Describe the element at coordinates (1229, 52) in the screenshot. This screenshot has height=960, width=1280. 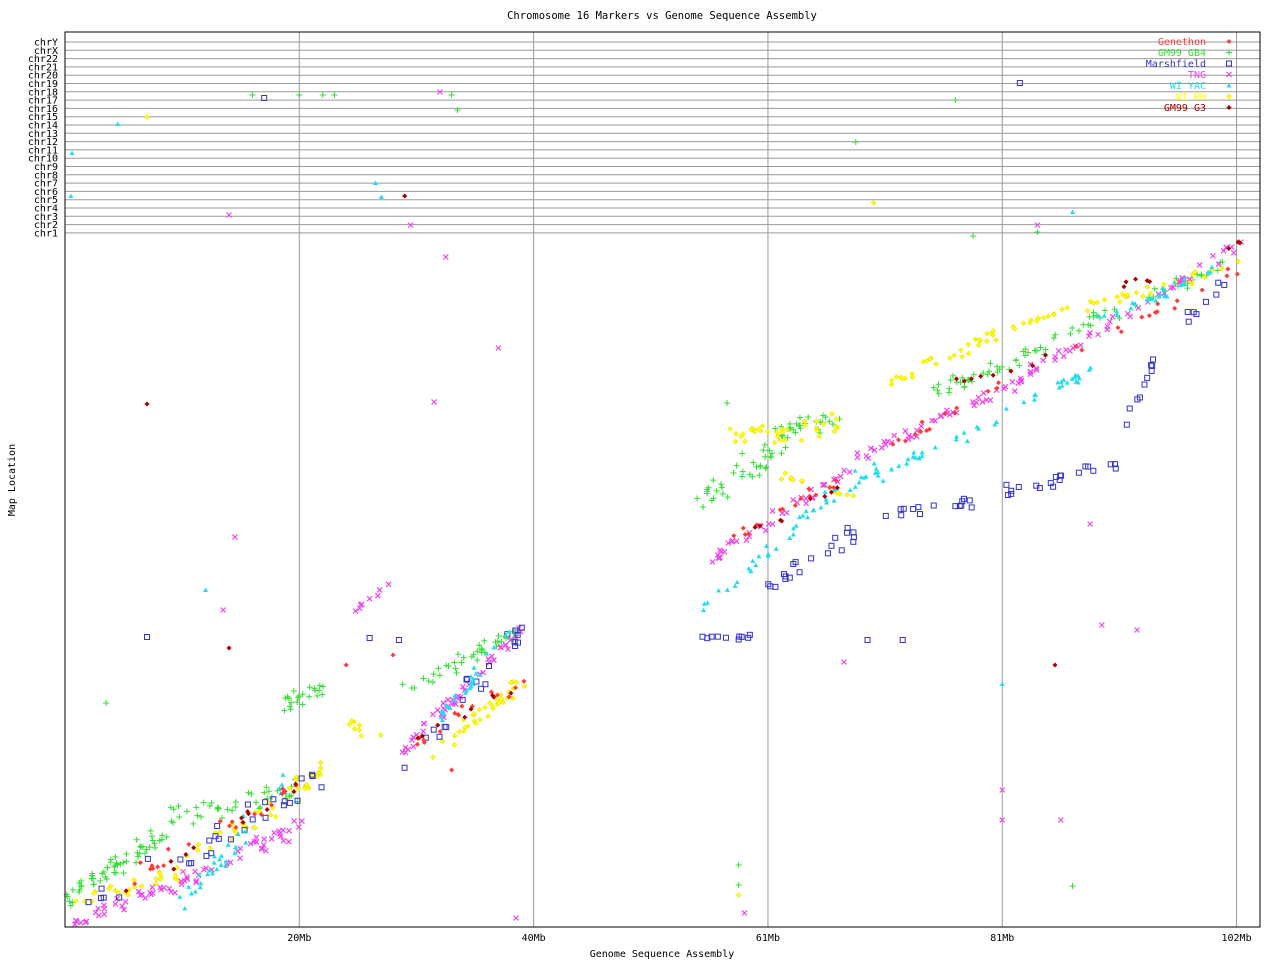
I see `legend-marker` at that location.